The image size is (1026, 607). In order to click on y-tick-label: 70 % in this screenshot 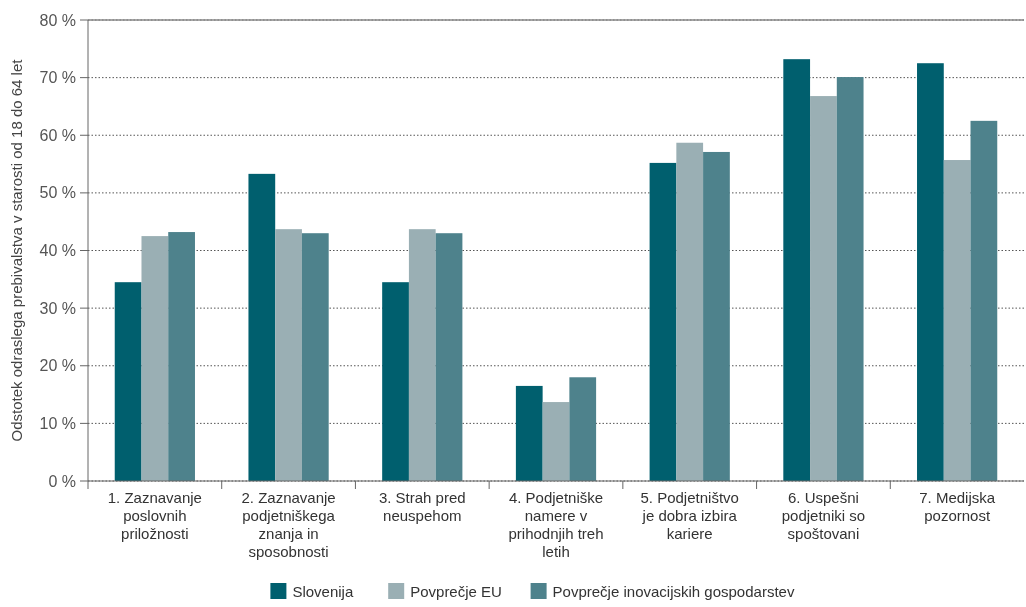, I will do `click(57, 78)`.